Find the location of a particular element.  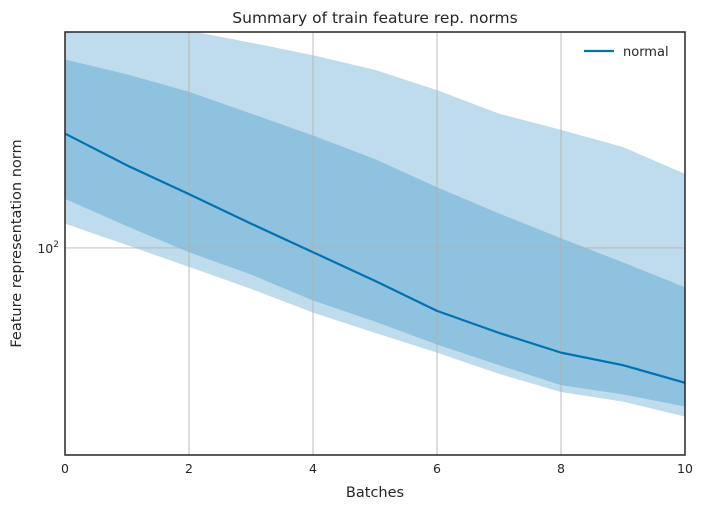

x-tick-label: 10 is located at coordinates (685, 468).